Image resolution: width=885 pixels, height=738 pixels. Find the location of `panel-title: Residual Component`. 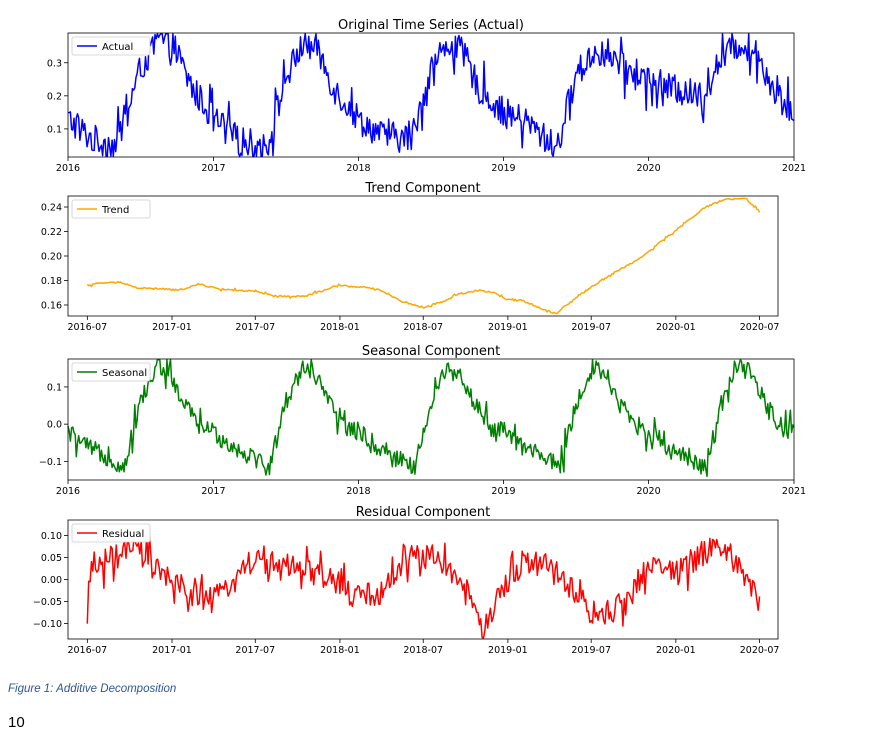

panel-title: Residual Component is located at coordinates (423, 512).